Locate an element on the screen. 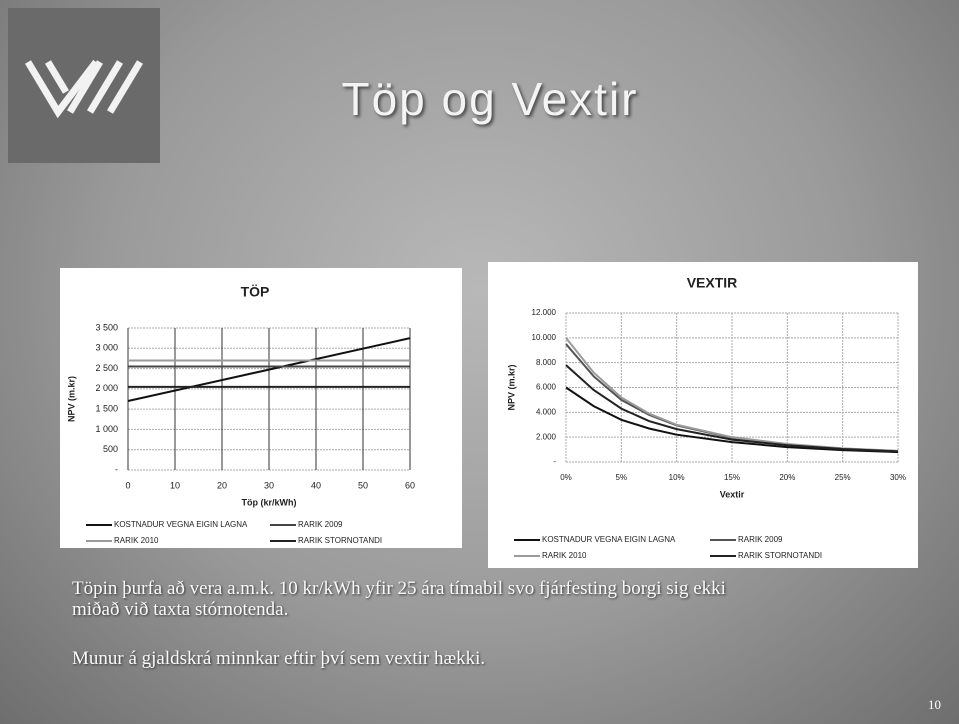 Image resolution: width=959 pixels, height=724 pixels. x-tick-label: 0% is located at coordinates (566, 477).